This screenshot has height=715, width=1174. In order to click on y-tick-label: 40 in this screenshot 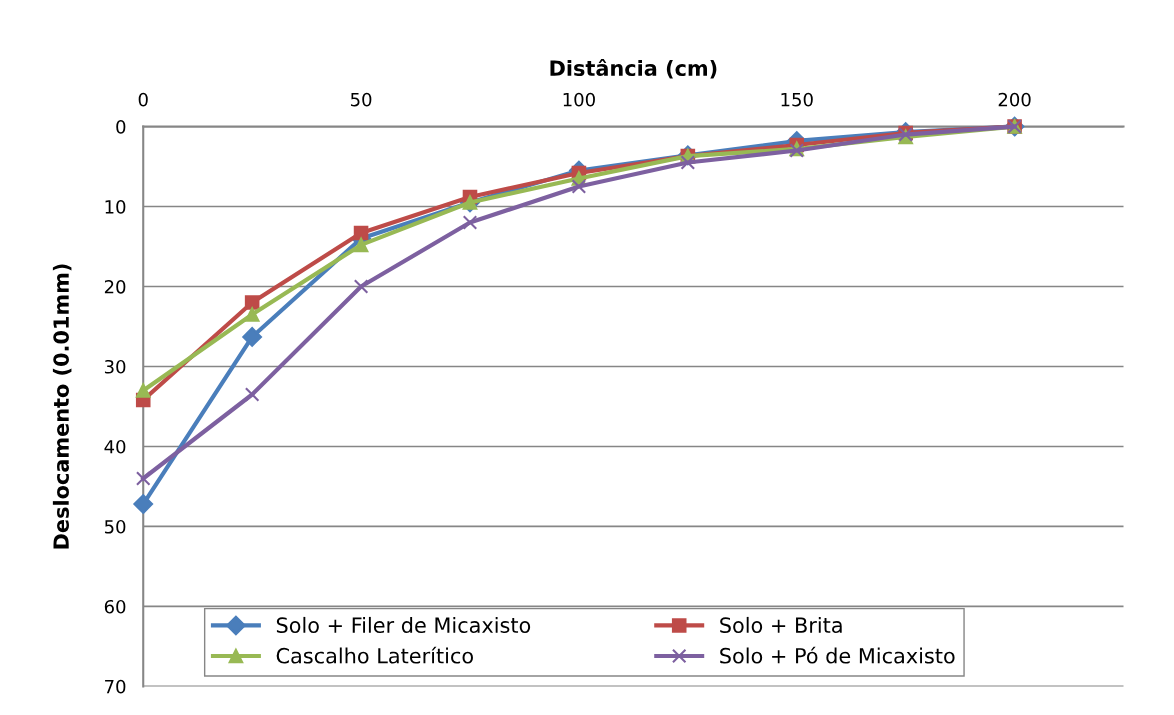, I will do `click(115, 446)`.